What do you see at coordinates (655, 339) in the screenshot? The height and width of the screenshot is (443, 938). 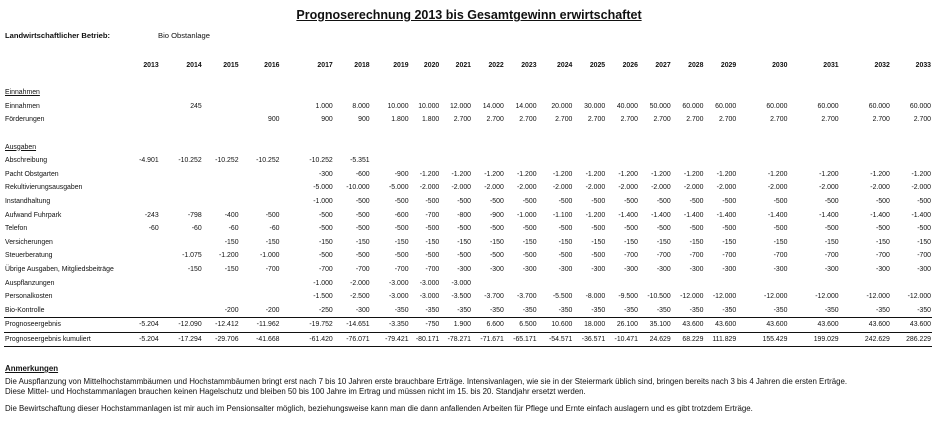 I see `value-cell: 24.629` at bounding box center [655, 339].